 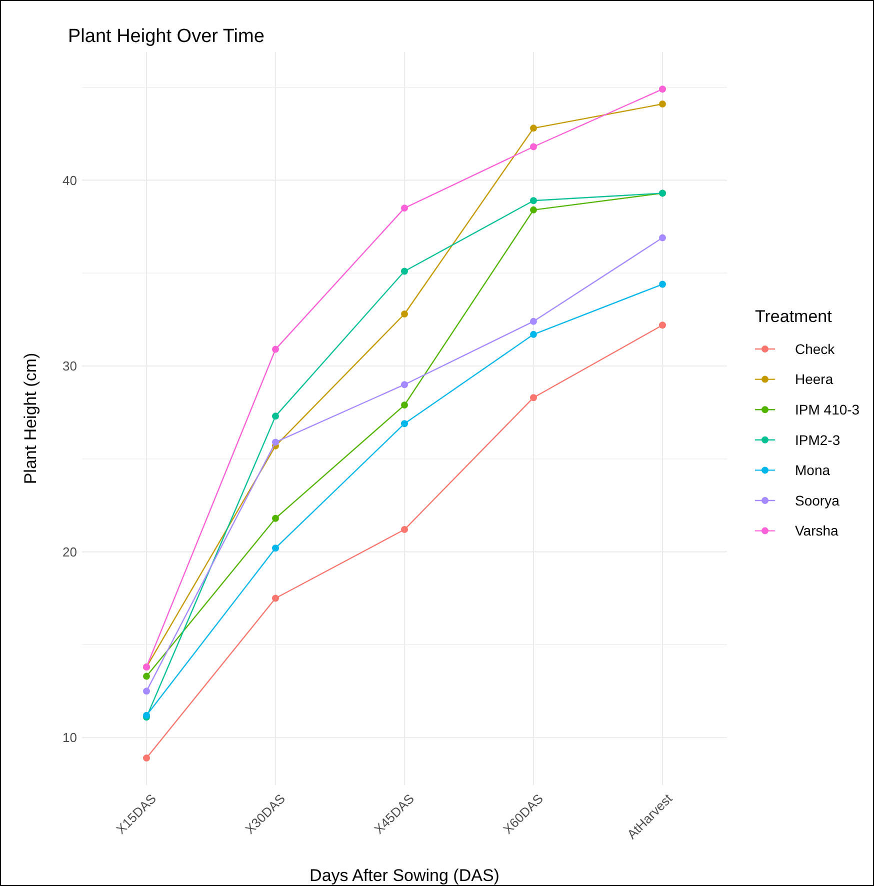 What do you see at coordinates (69, 552) in the screenshot?
I see `y-tick-label: 20` at bounding box center [69, 552].